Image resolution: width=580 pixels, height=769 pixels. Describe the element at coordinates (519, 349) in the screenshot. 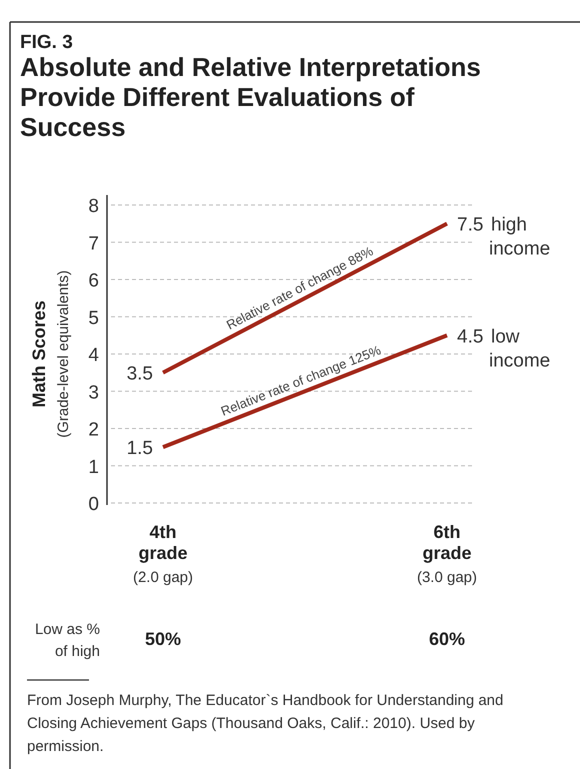

I see `text: low income` at that location.